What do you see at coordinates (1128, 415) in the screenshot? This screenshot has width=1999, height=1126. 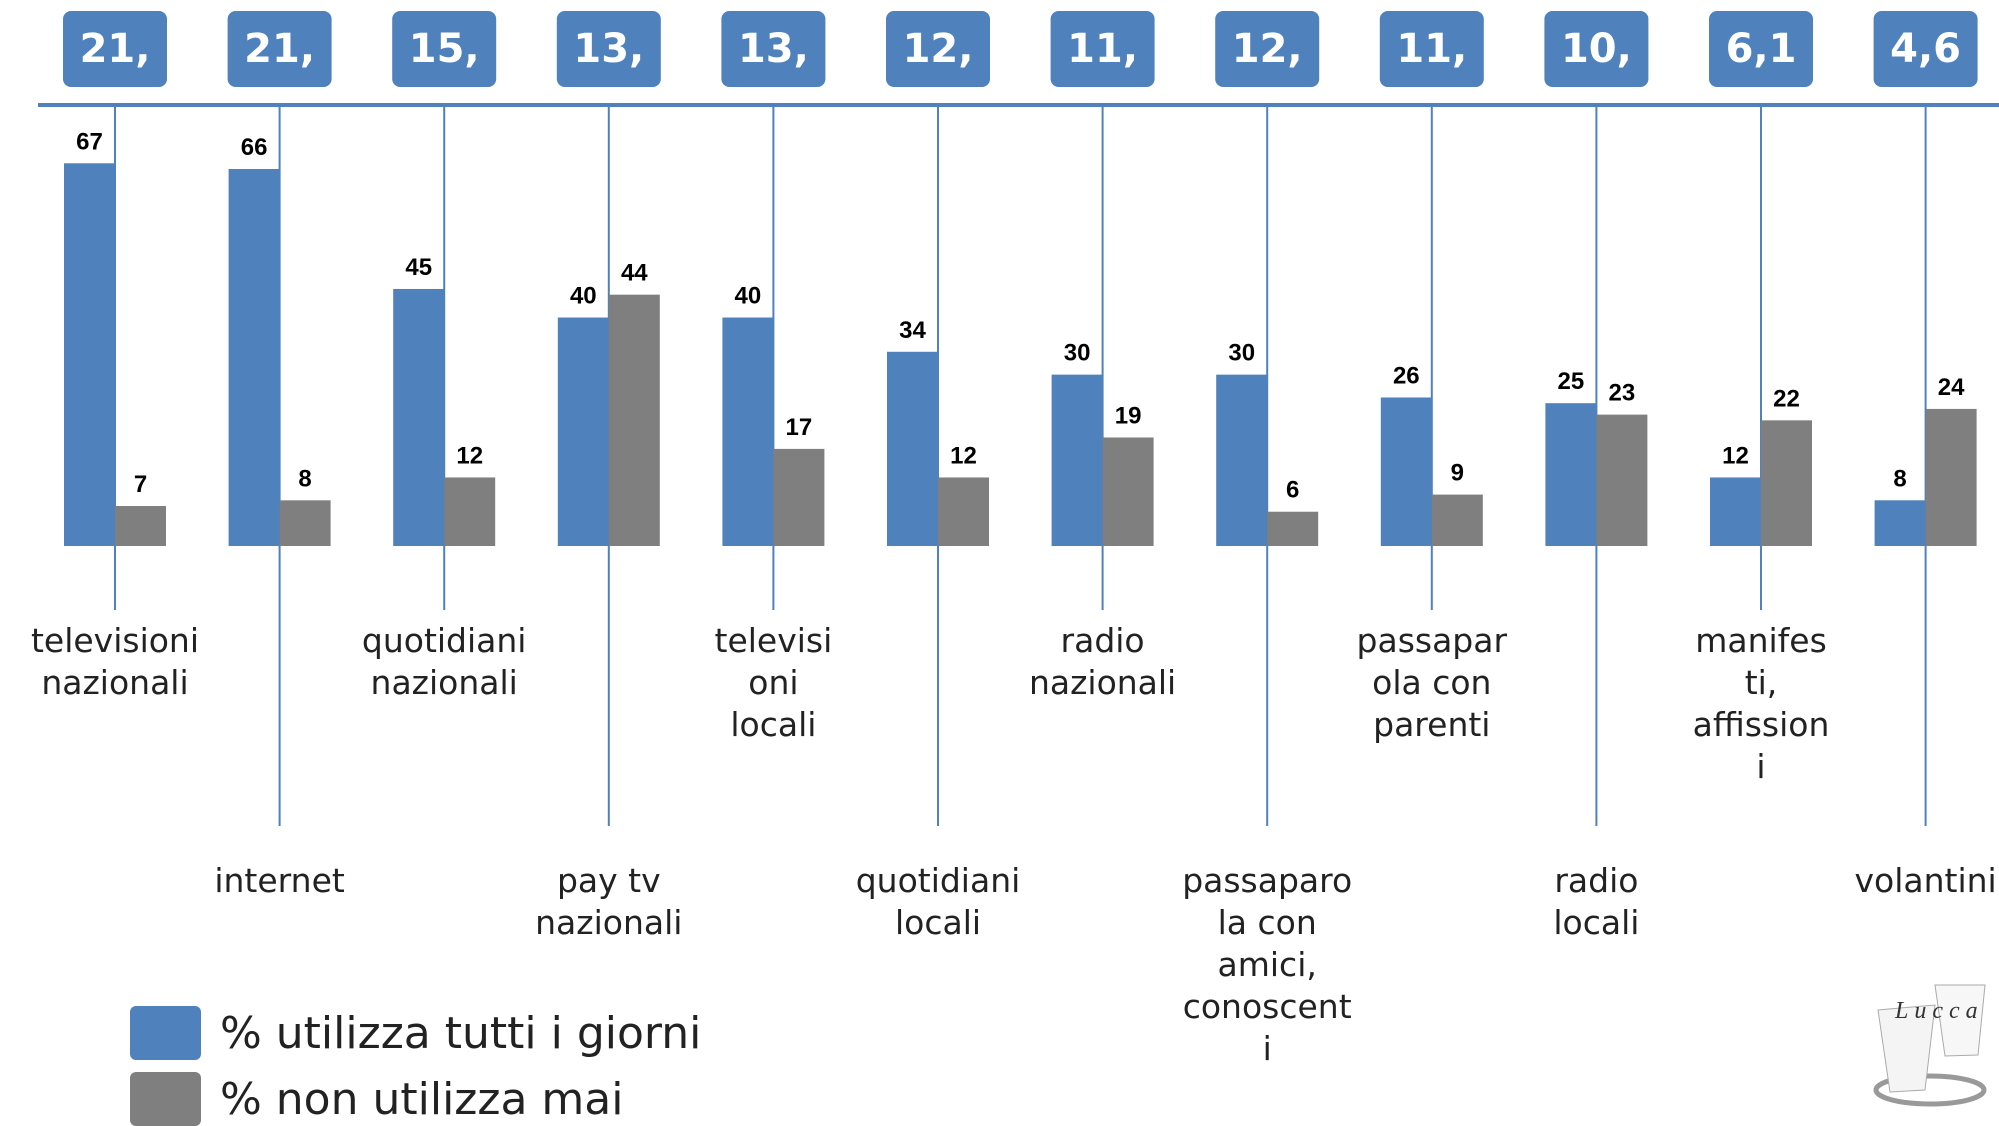 I see `value-label: 19` at bounding box center [1128, 415].